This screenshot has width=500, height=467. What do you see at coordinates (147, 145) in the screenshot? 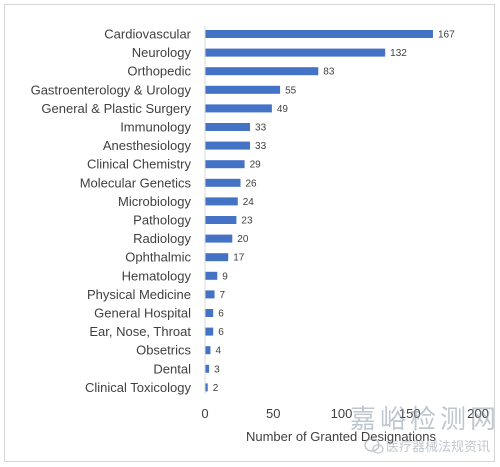
I see `category-label: Anesthesiology` at bounding box center [147, 145].